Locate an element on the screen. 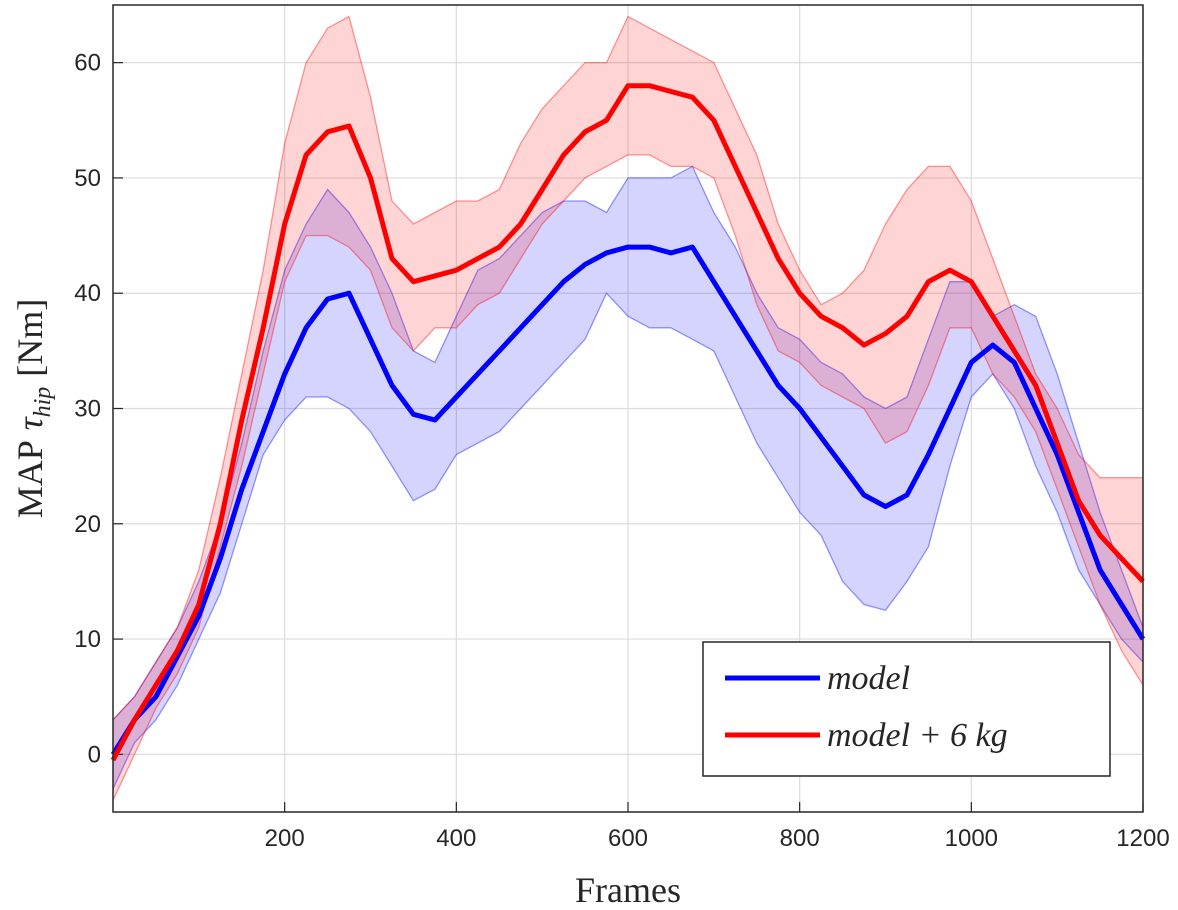 Image resolution: width=1178 pixels, height=910 pixels. x-tick-label: 400 is located at coordinates (456, 838).